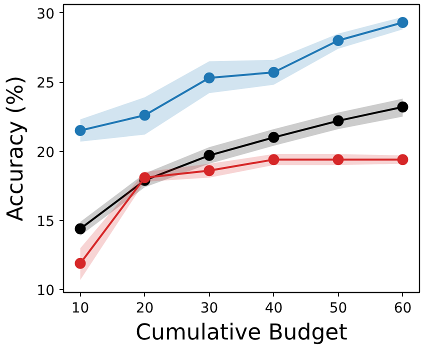  I want to click on x-tick-label: 60, so click(403, 308).